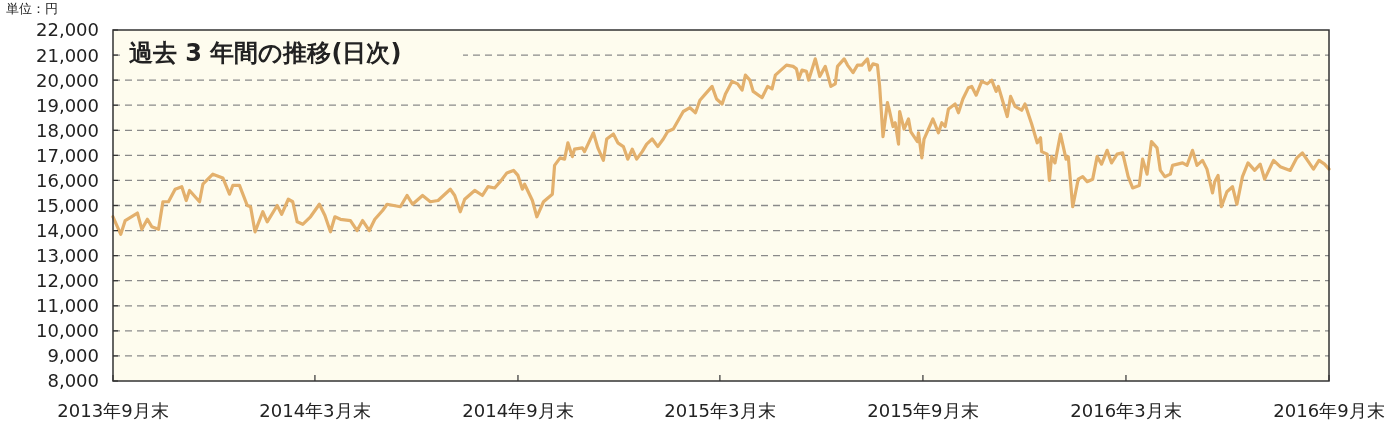  I want to click on y-tick-label: 18,000, so click(67, 130).